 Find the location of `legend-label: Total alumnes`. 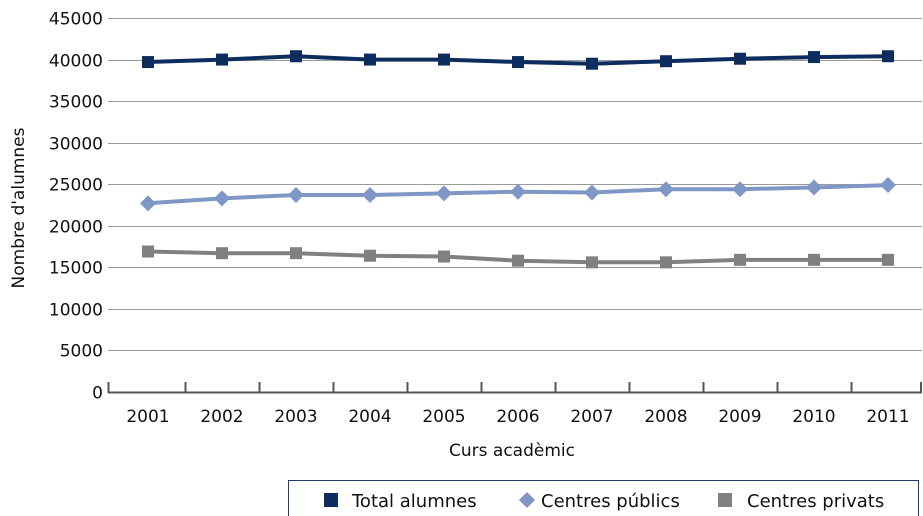

legend-label: Total alumnes is located at coordinates (414, 501).